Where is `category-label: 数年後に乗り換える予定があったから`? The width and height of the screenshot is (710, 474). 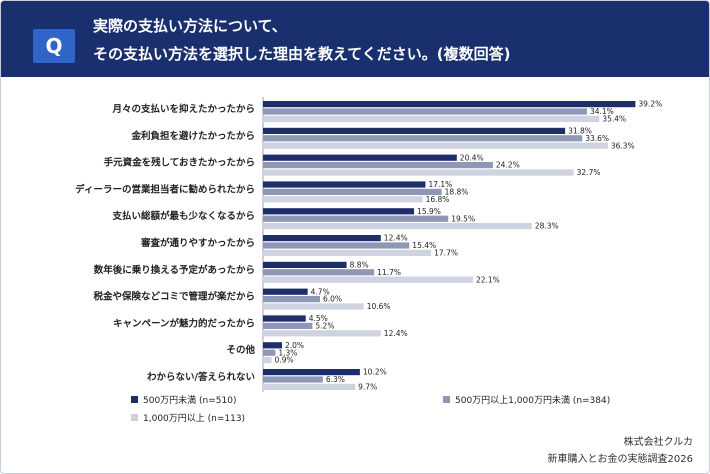 category-label: 数年後に乗り換える予定があったから is located at coordinates (174, 270).